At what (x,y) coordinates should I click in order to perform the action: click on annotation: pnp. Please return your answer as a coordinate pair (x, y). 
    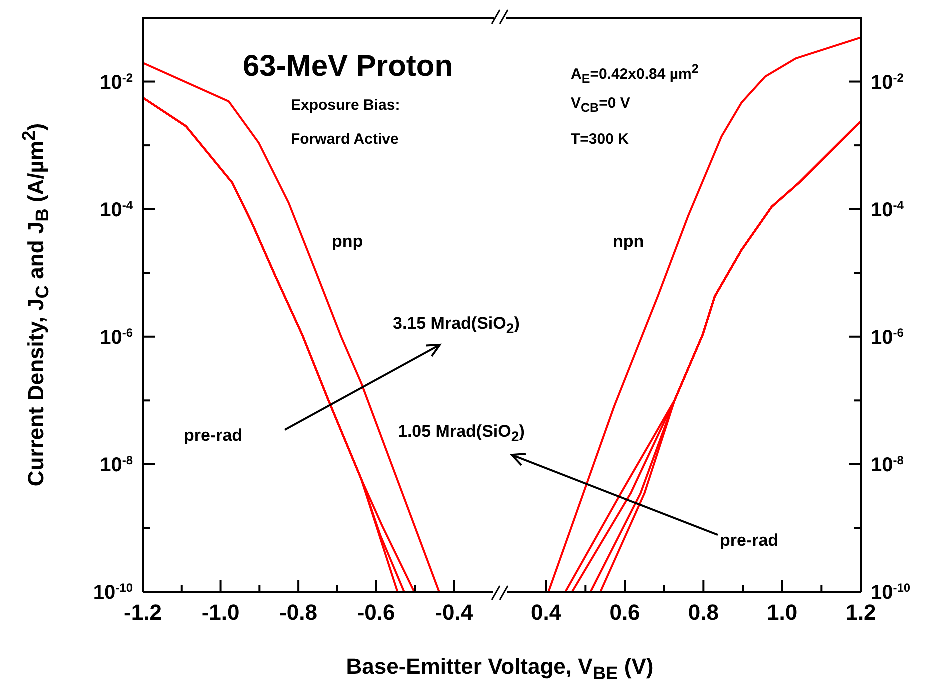
    Looking at the image, I should click on (348, 241).